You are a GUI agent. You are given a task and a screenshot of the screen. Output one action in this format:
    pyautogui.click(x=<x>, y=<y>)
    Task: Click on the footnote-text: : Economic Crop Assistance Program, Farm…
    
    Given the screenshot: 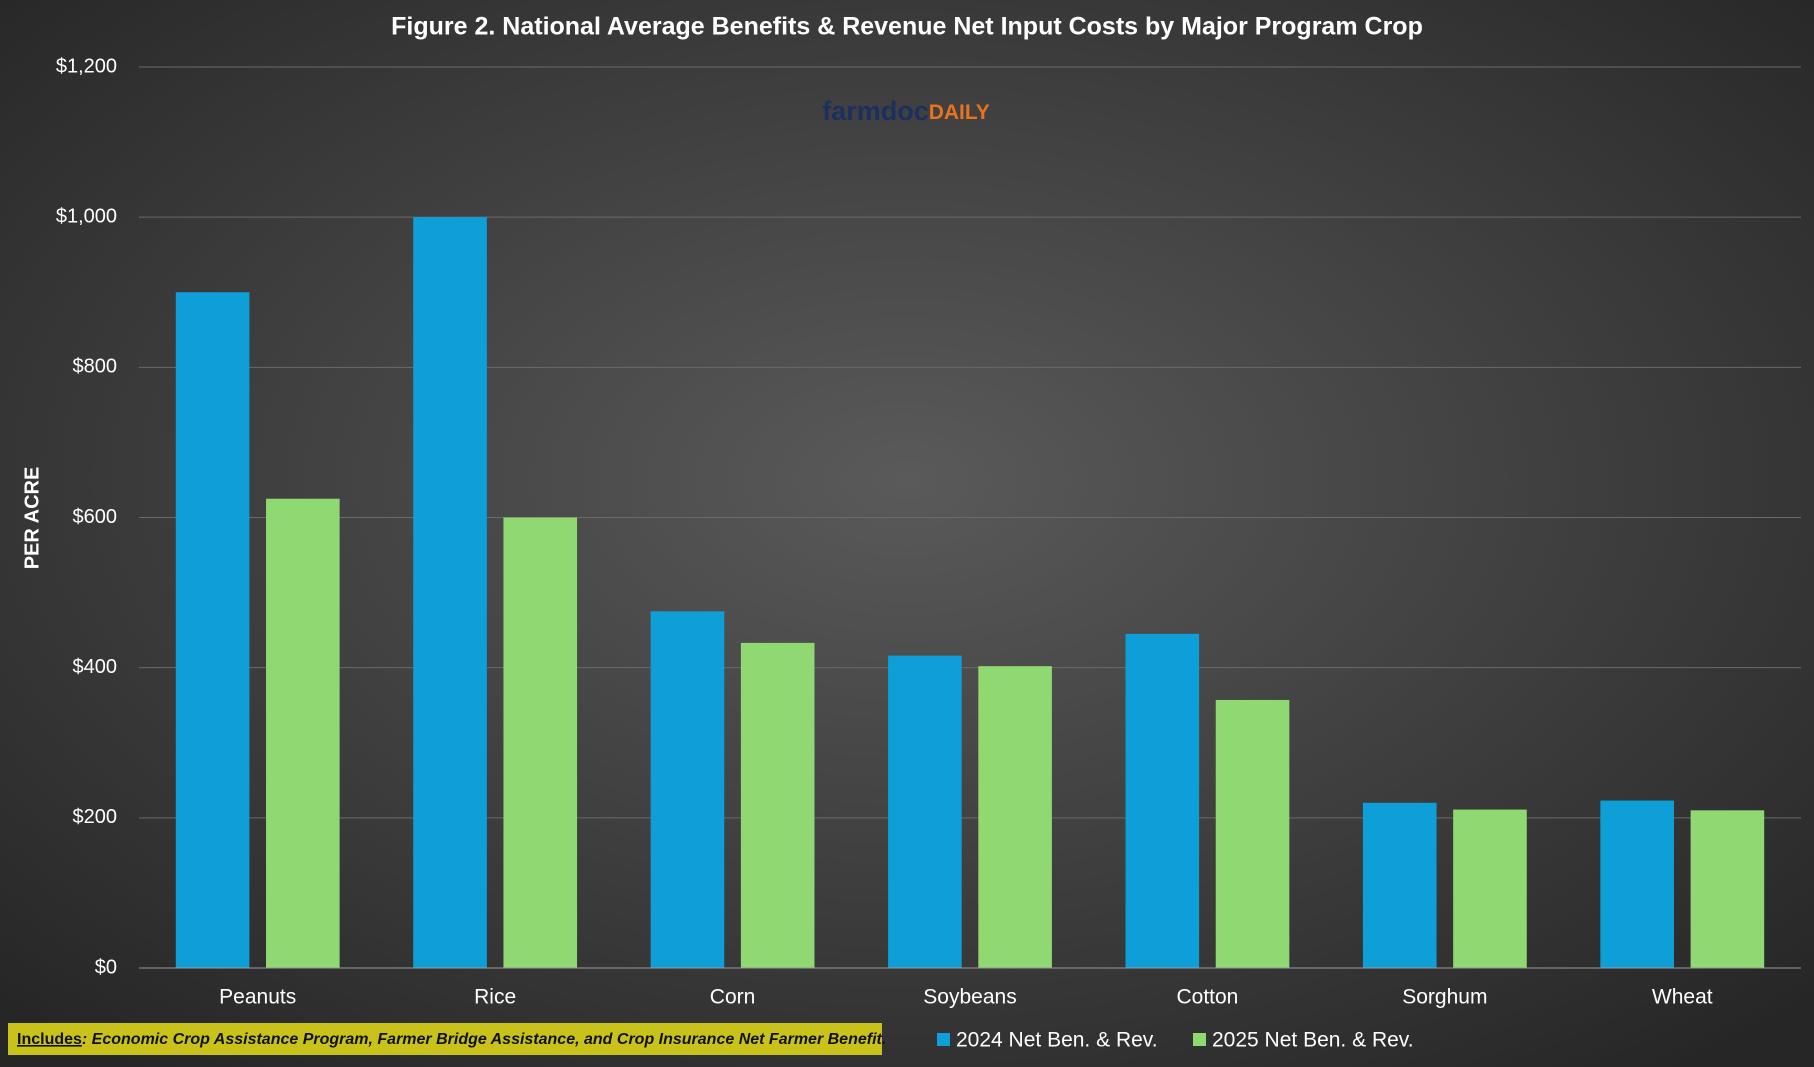 What is the action you would take?
    pyautogui.click(x=484, y=1039)
    